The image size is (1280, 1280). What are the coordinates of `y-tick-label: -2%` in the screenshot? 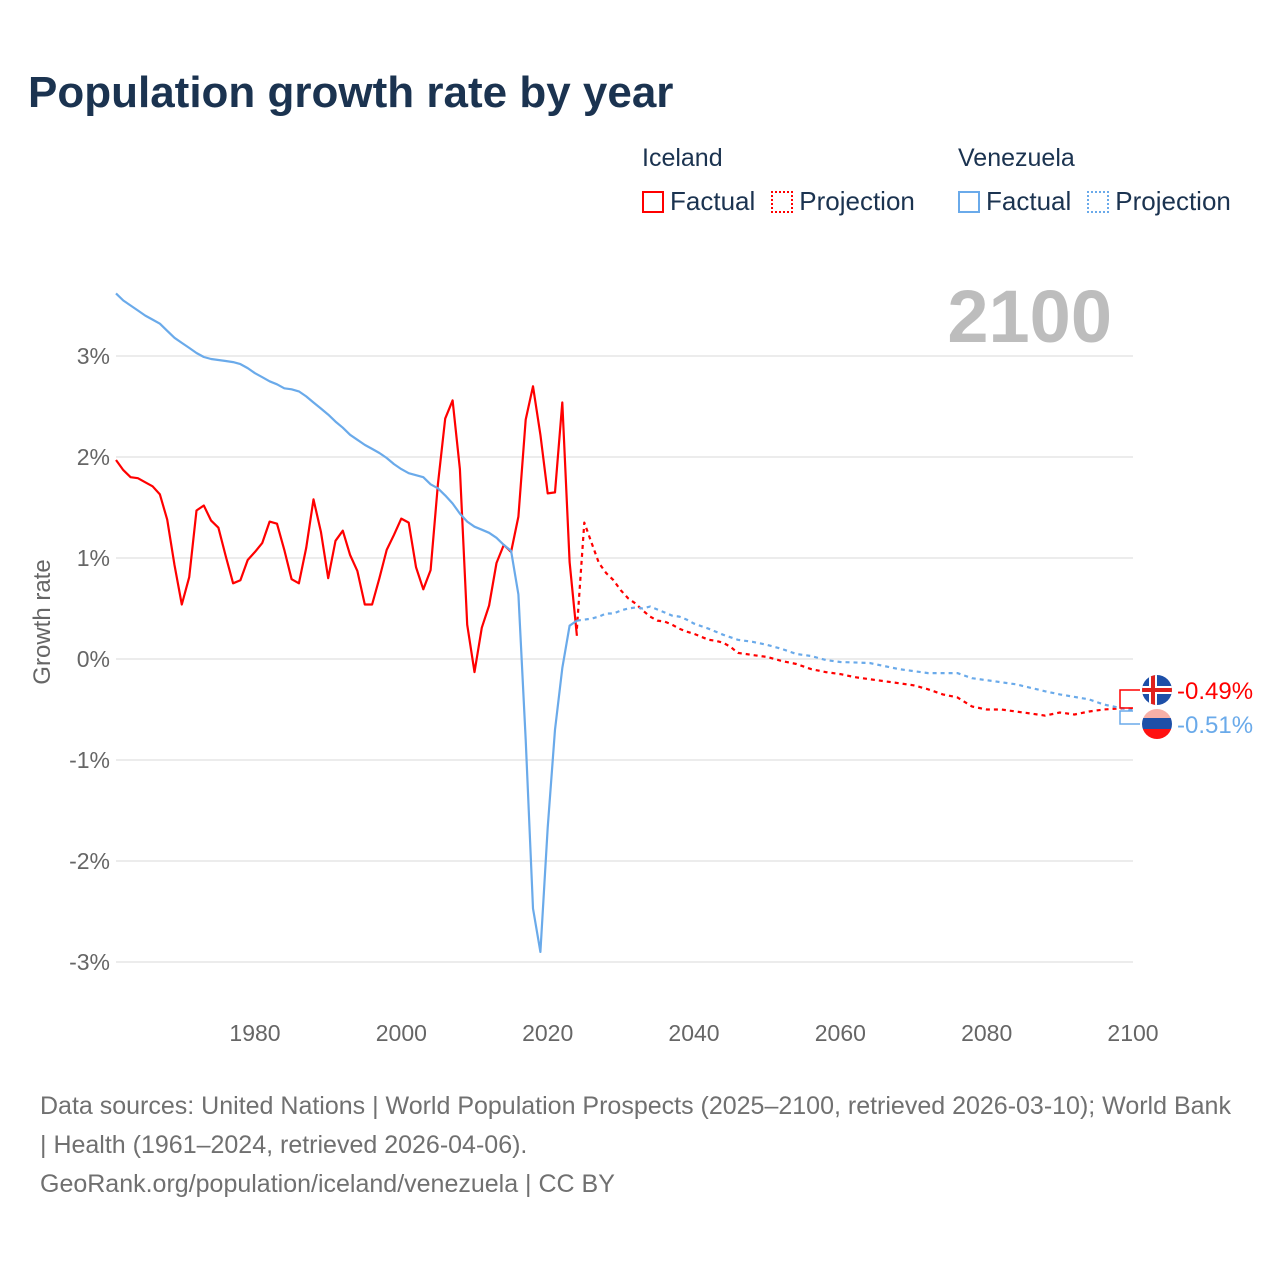 It's located at (89, 861).